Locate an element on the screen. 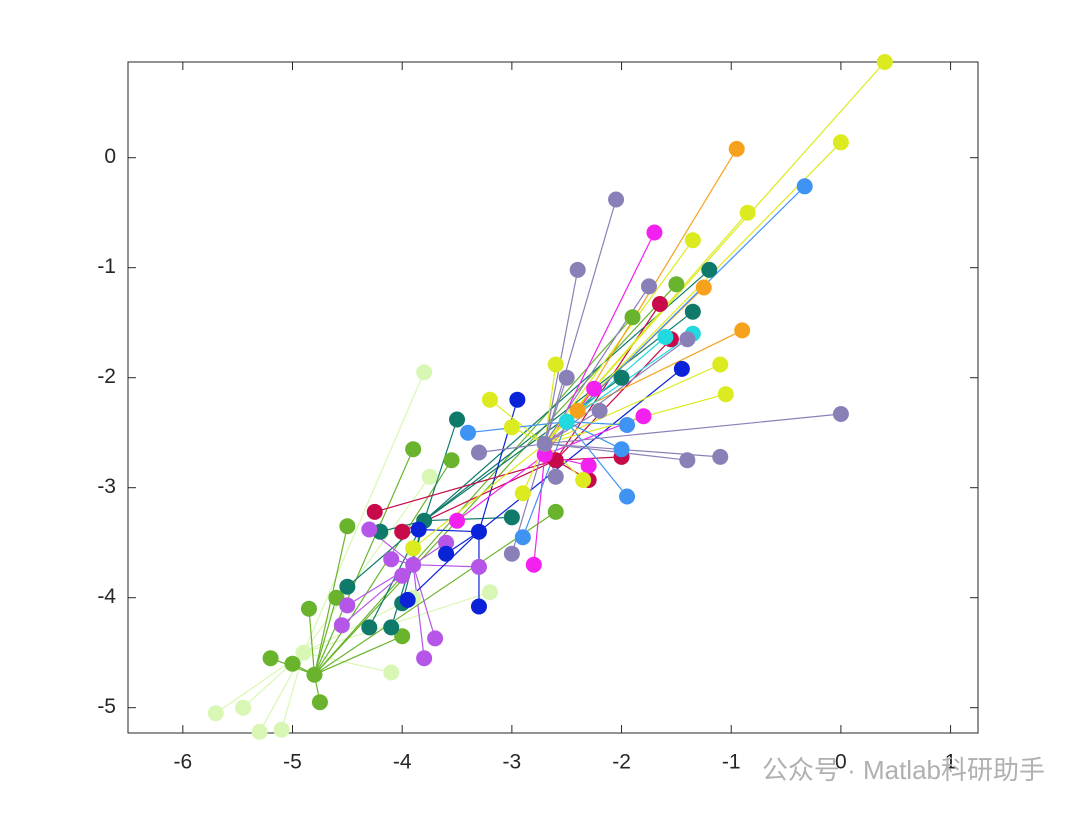  x-tick-label: 0 is located at coordinates (841, 762).